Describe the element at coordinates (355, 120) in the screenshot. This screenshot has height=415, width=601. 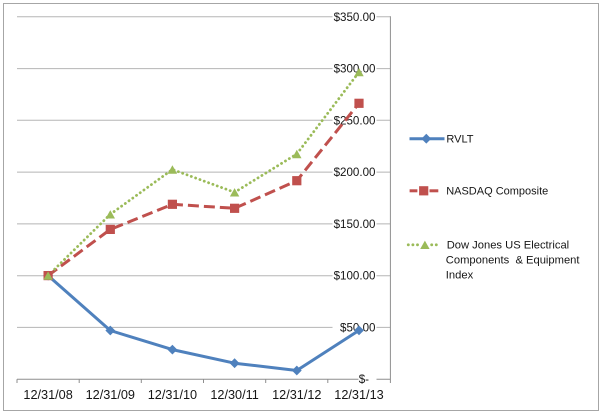
I see `svg-text: $250.00` at that location.